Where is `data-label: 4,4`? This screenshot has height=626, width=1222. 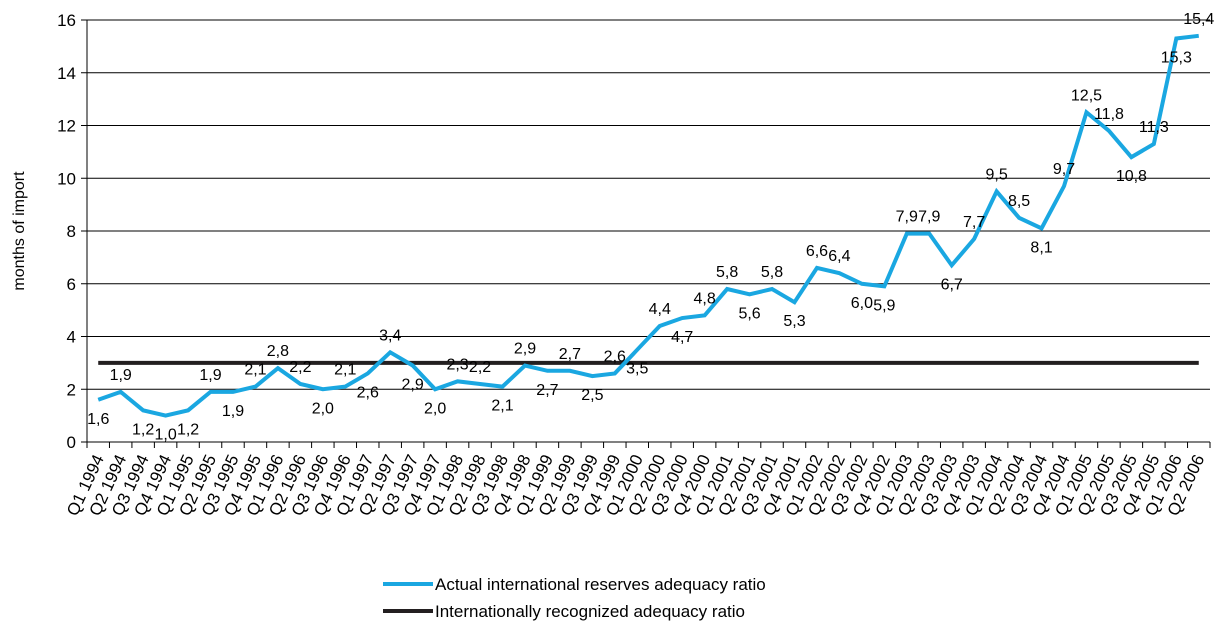 data-label: 4,4 is located at coordinates (660, 309).